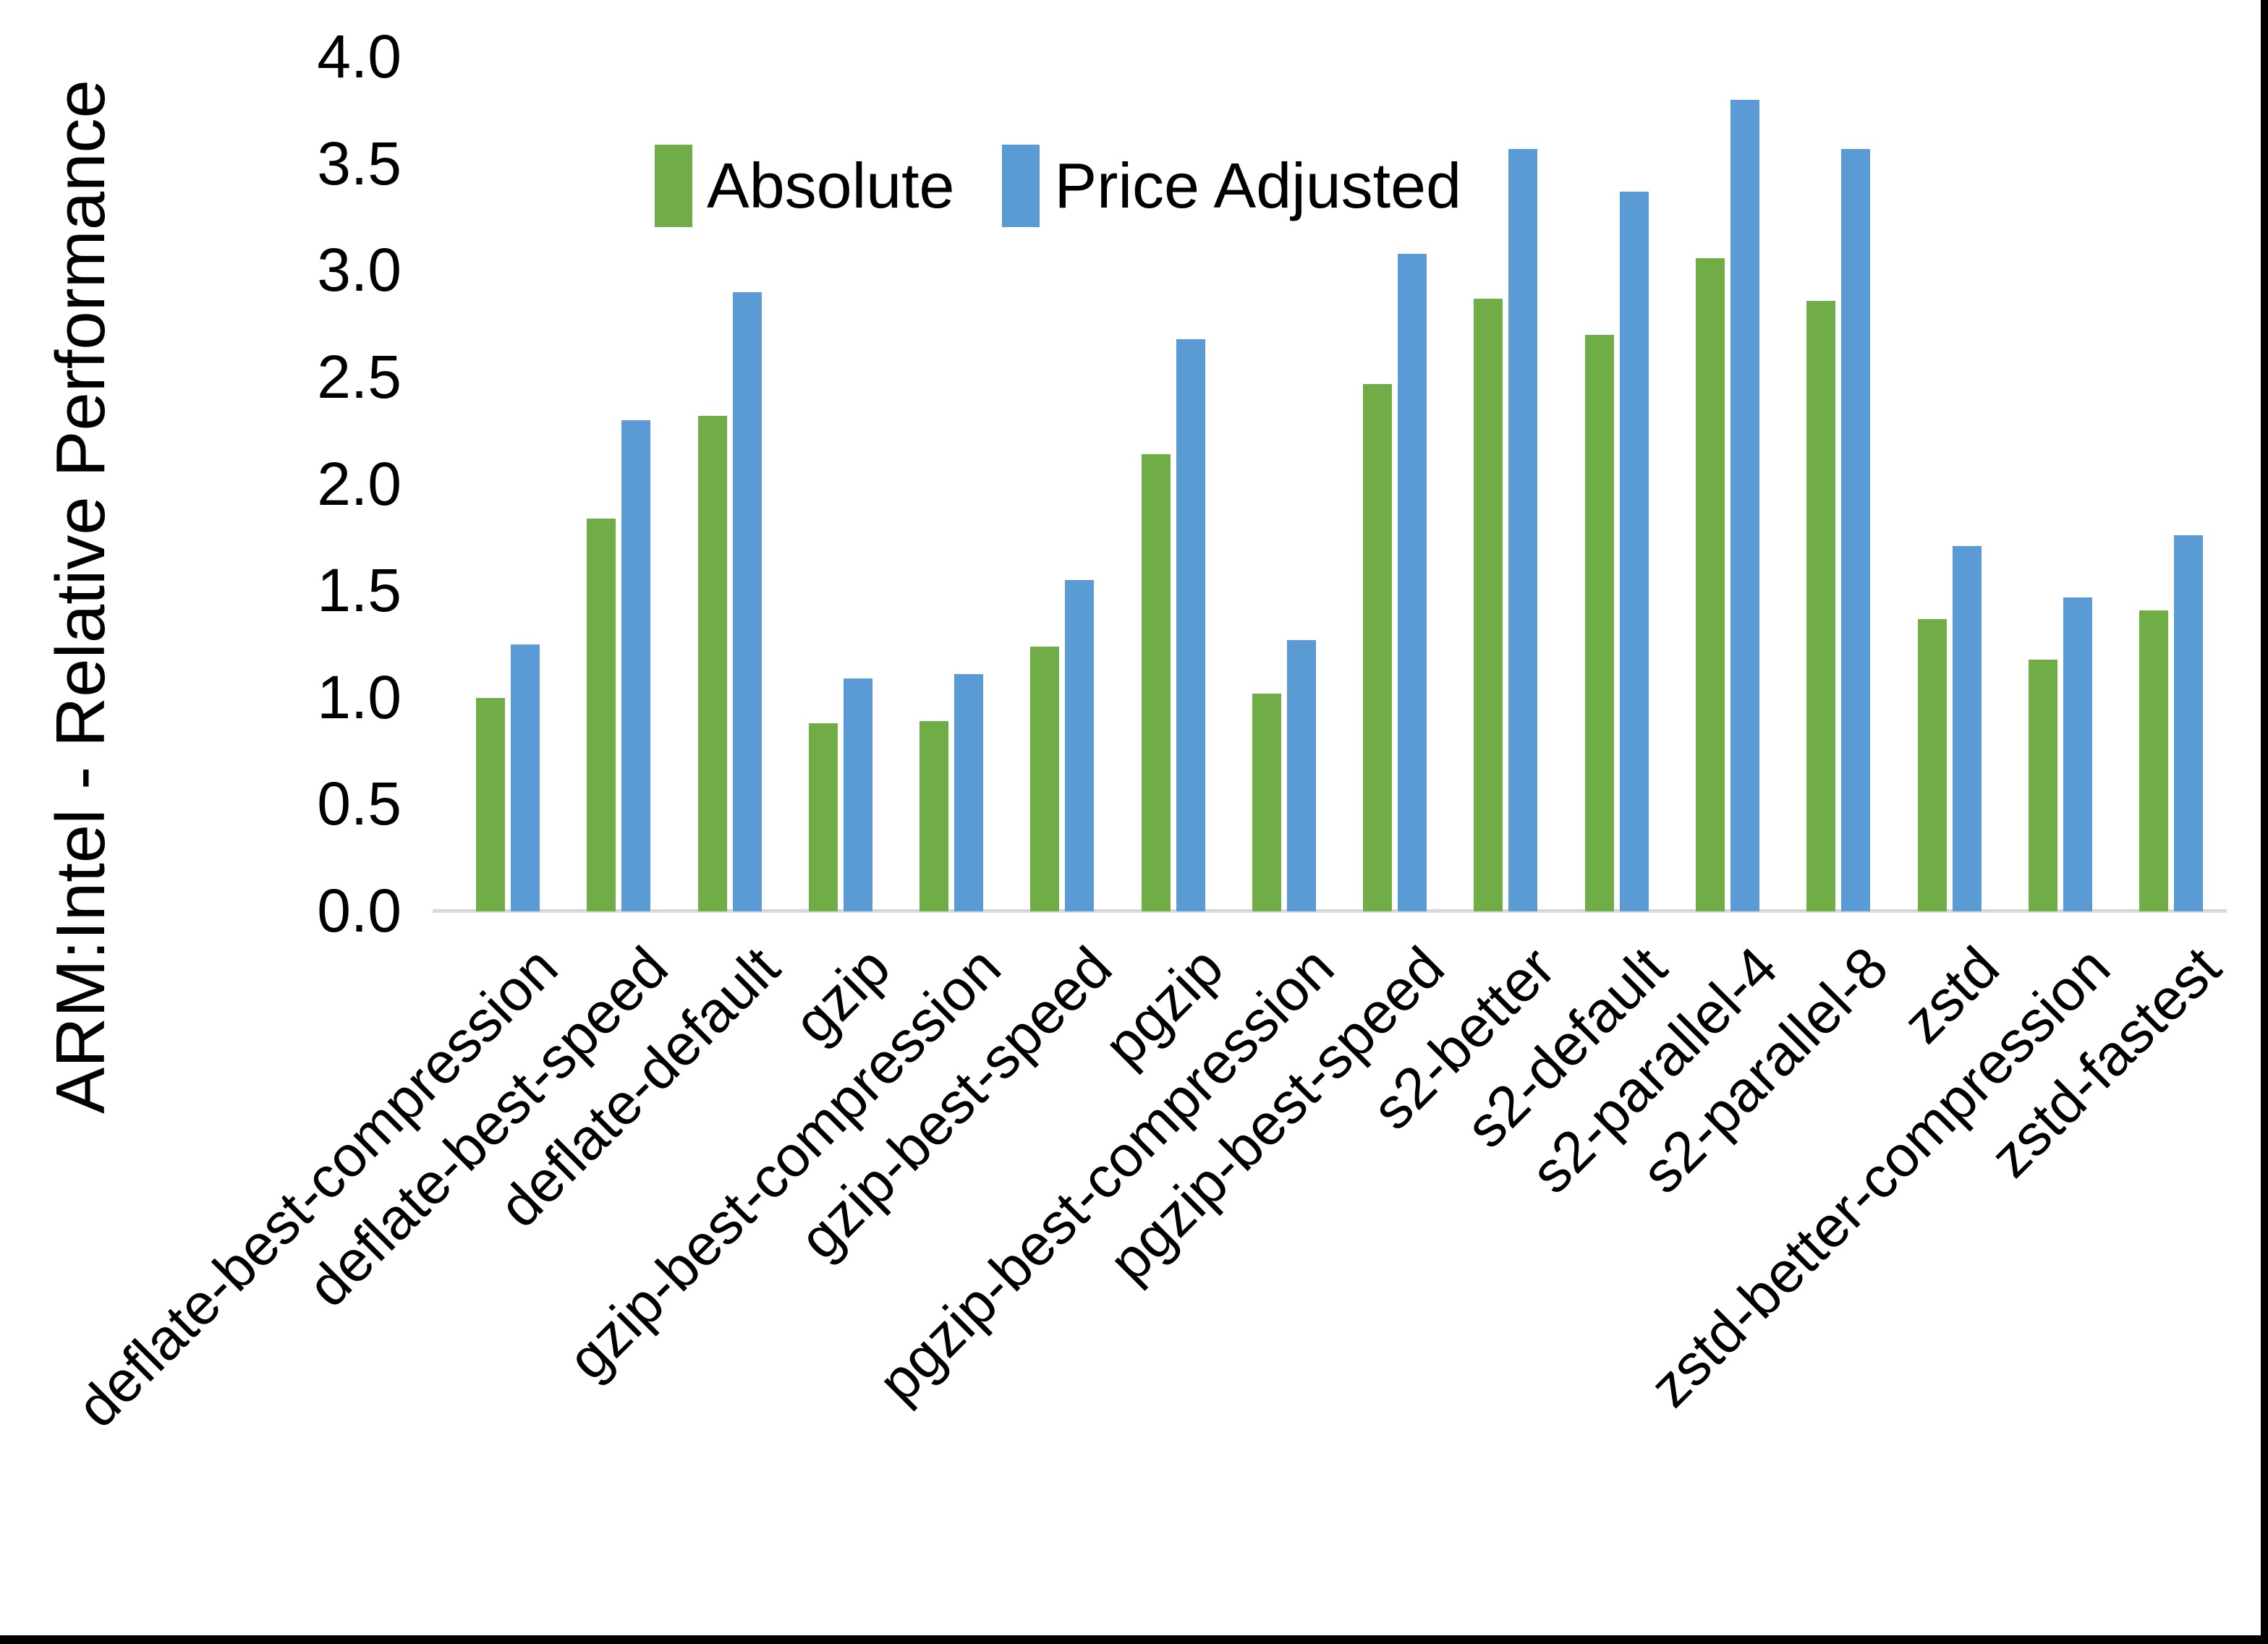 Image resolution: width=2268 pixels, height=1644 pixels. What do you see at coordinates (525, 777) in the screenshot?
I see `bar-price-adjusted-deflate-best-compression` at bounding box center [525, 777].